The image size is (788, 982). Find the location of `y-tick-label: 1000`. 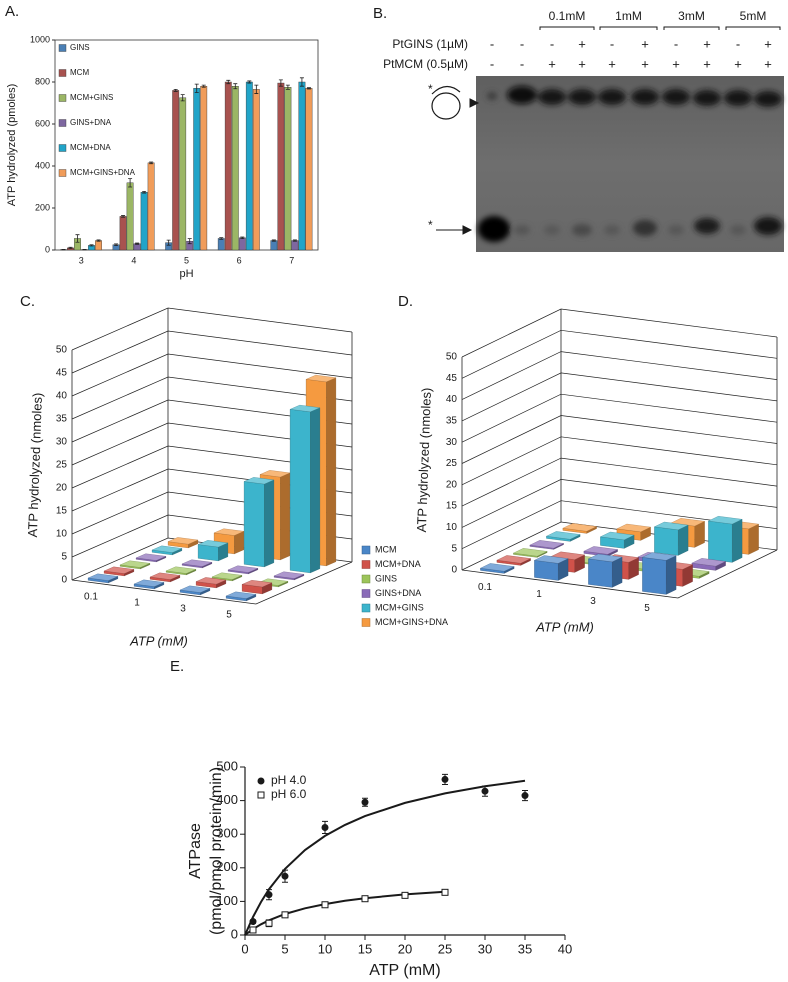

y-tick-label: 1000 is located at coordinates (40, 39).